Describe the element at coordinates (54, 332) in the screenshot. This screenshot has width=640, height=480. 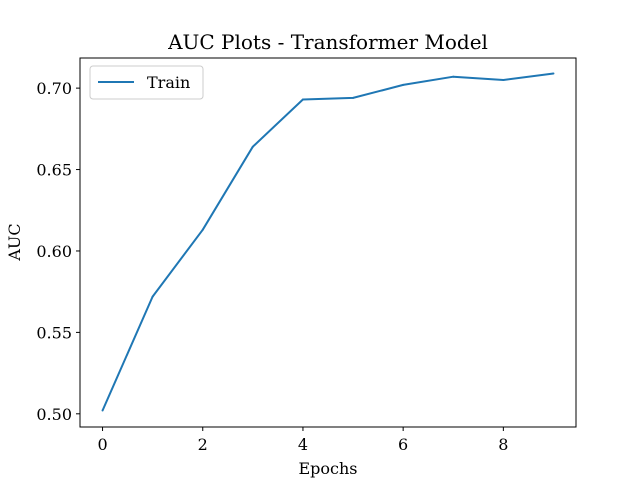
I see `y-tick-label: 0.55` at that location.